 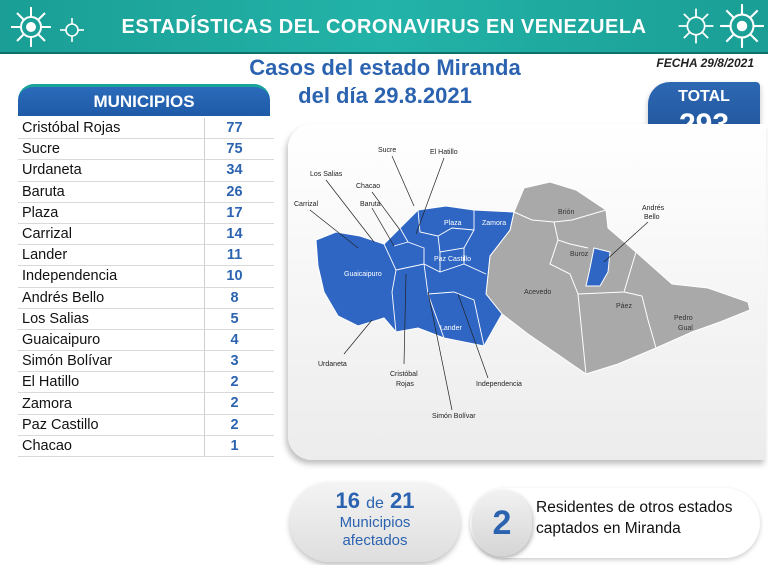 I want to click on map-label-independencia: Independencia, so click(x=499, y=384).